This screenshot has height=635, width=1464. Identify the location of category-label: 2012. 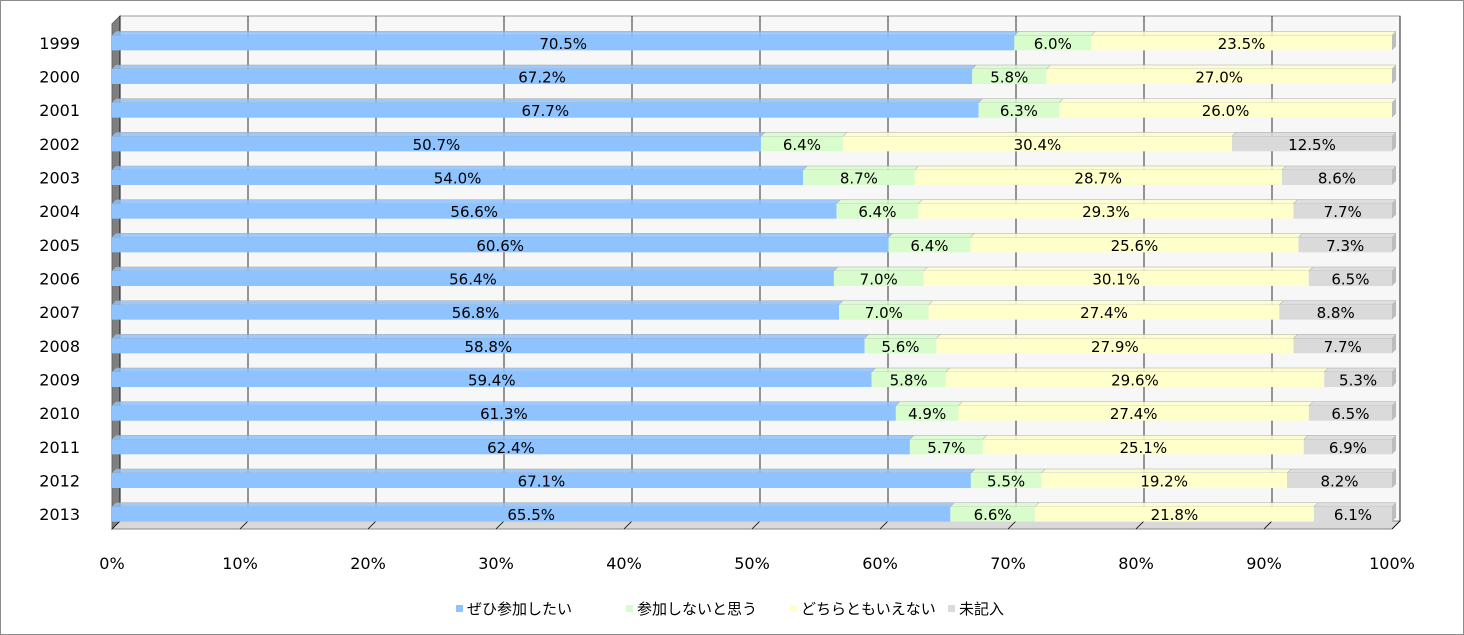
(59, 481).